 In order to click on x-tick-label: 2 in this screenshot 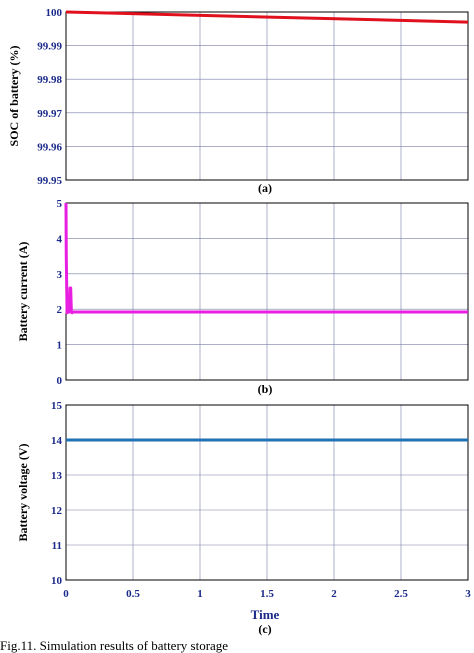, I will do `click(334, 594)`.